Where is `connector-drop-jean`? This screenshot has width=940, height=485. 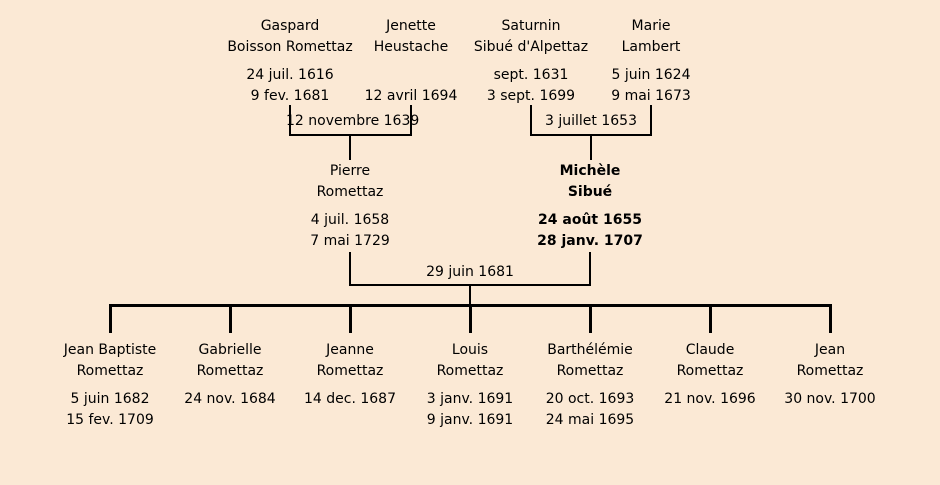
connector-drop-jean is located at coordinates (830, 318).